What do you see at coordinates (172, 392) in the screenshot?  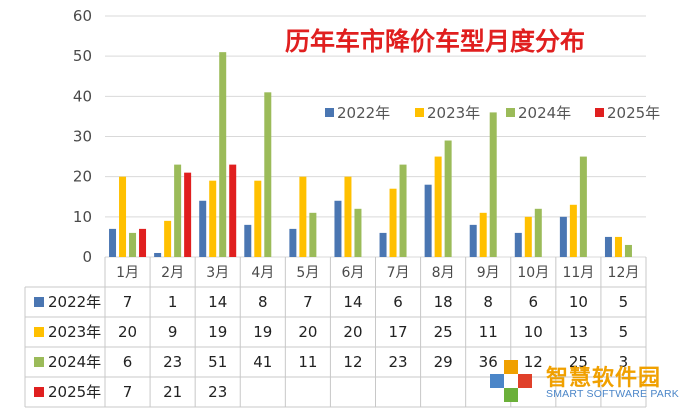 I see `table-cell-value: 21` at bounding box center [172, 392].